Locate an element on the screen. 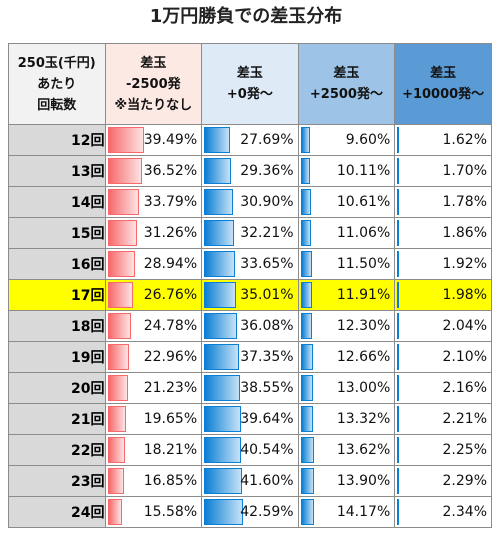 Image resolution: width=492 pixels, height=547 pixels. value-text: 11.50% is located at coordinates (363, 264).